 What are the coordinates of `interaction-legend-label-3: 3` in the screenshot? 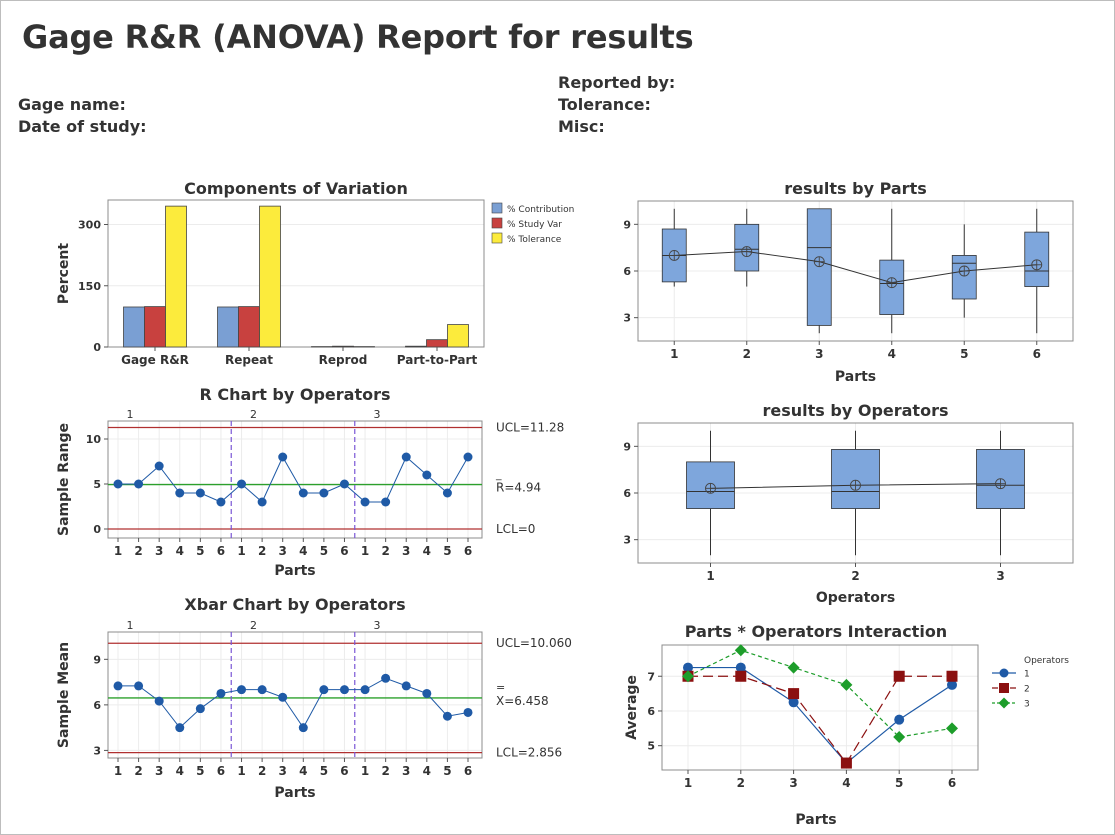 It's located at (1027, 705).